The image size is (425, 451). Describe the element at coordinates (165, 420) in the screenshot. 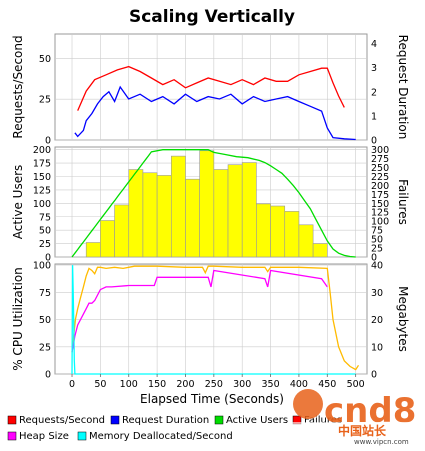

I see `legend-label: Request Duration` at that location.